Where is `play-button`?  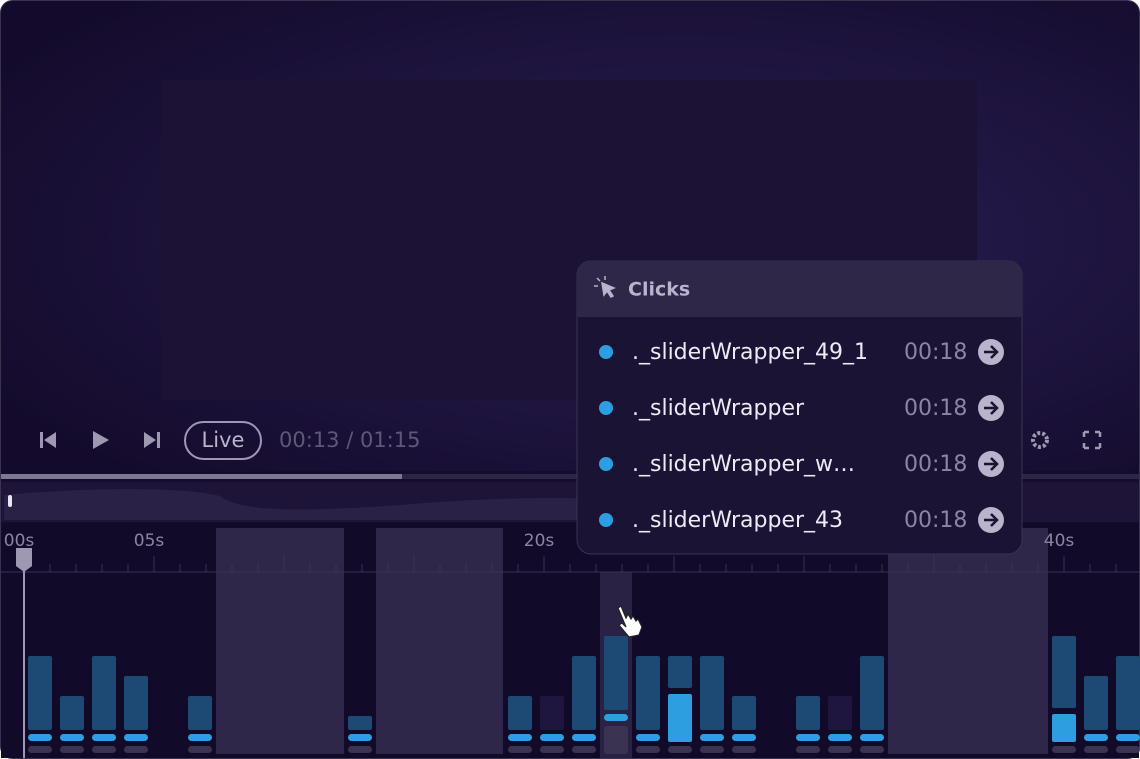
play-button is located at coordinates (101, 440).